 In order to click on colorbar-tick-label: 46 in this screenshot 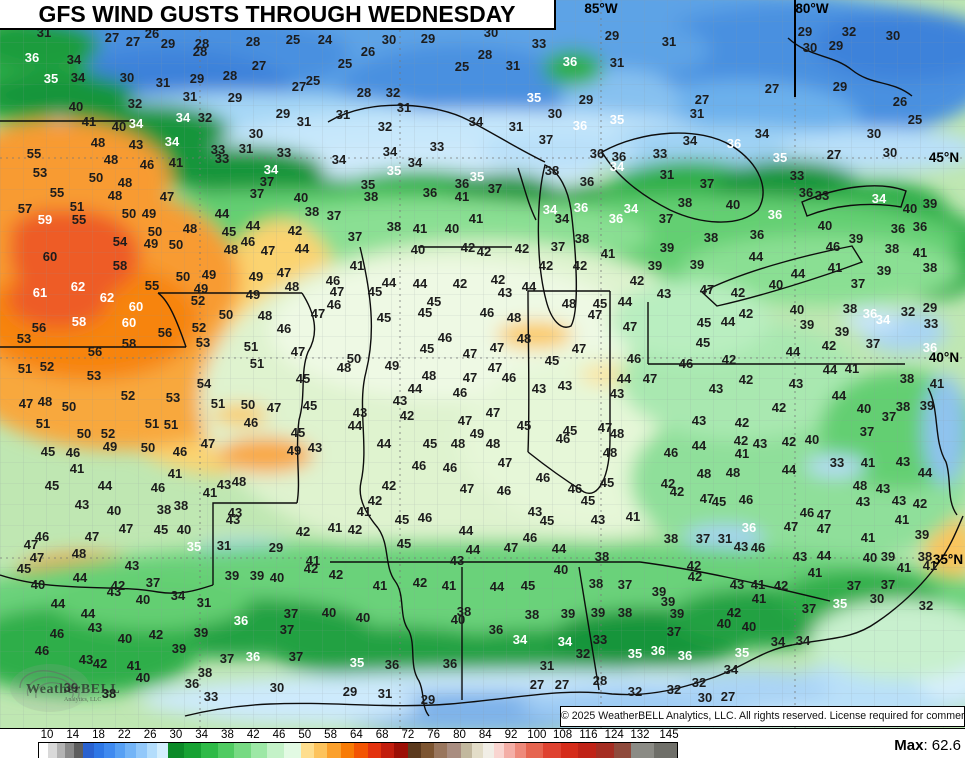, I will do `click(279, 735)`.